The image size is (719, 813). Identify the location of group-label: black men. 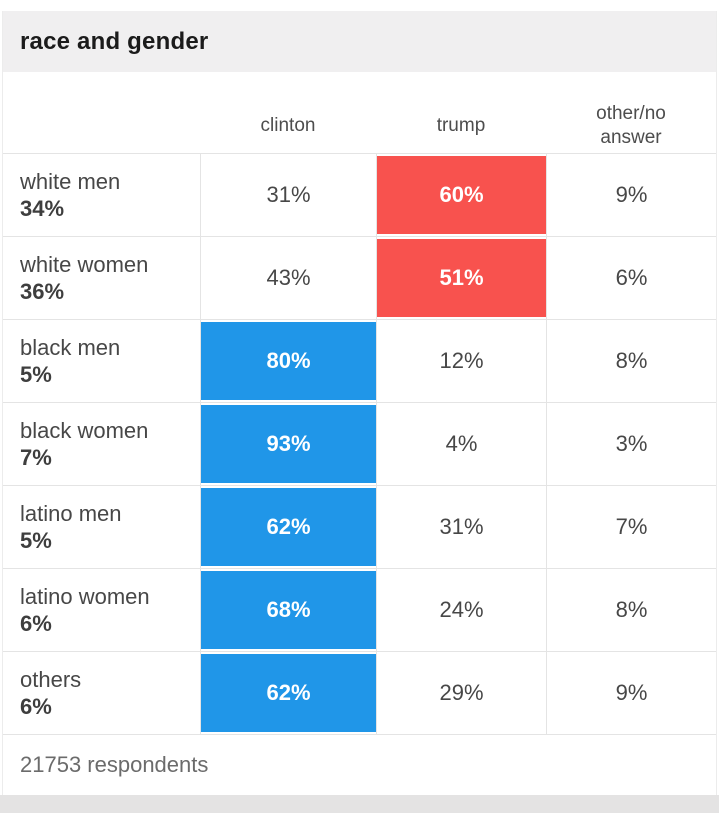
(70, 347).